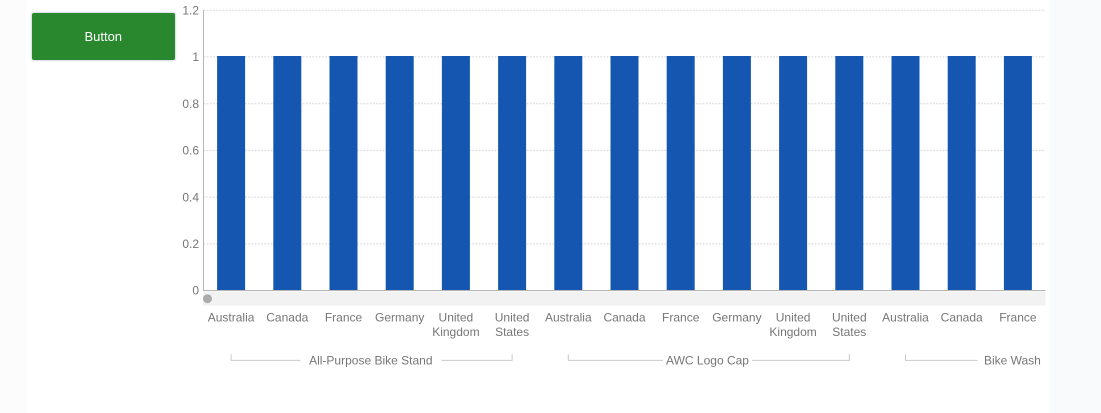  I want to click on svg-text: Bike Wash, so click(1012, 360).